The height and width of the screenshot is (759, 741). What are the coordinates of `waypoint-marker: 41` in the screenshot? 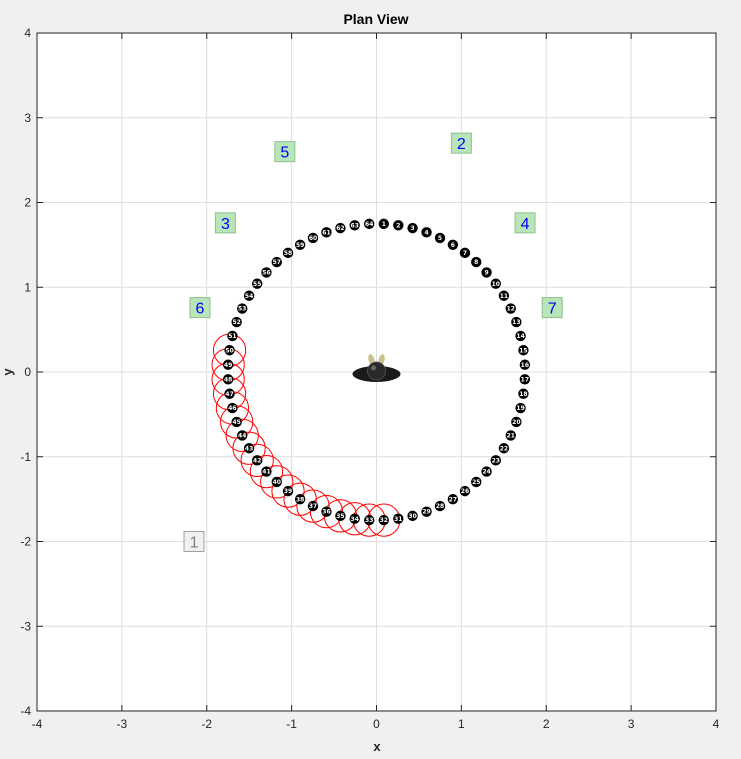 It's located at (266, 471).